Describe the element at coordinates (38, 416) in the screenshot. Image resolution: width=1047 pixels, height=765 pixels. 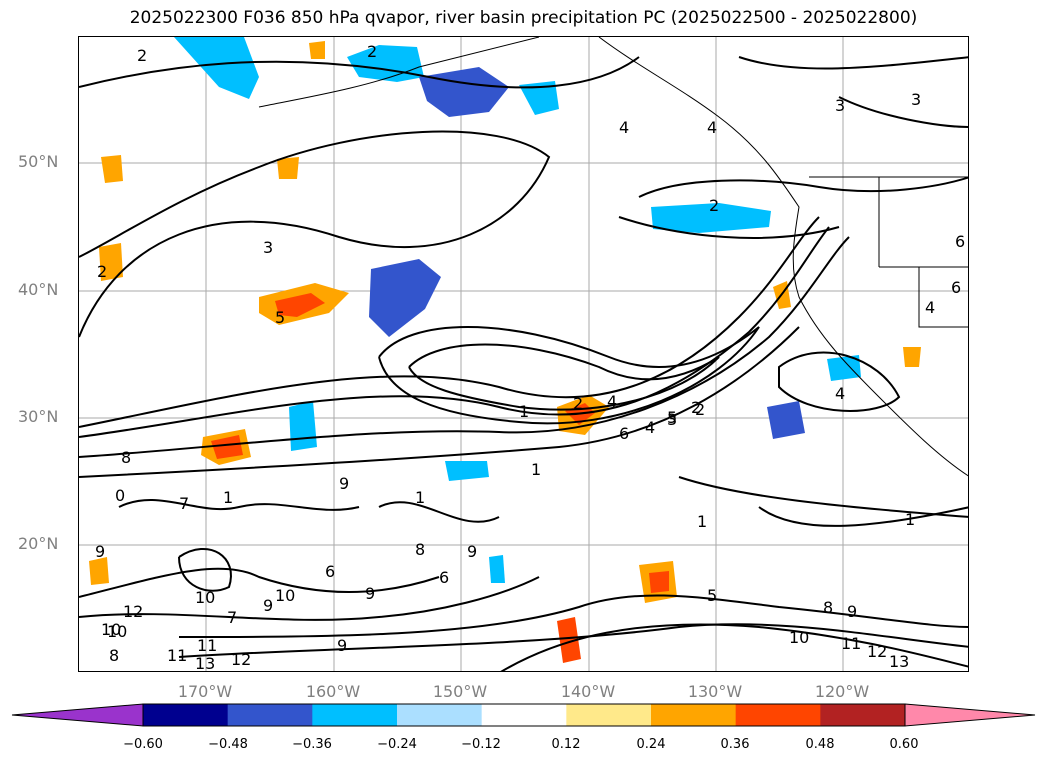
I see `lat-label-30n: 30°N` at that location.